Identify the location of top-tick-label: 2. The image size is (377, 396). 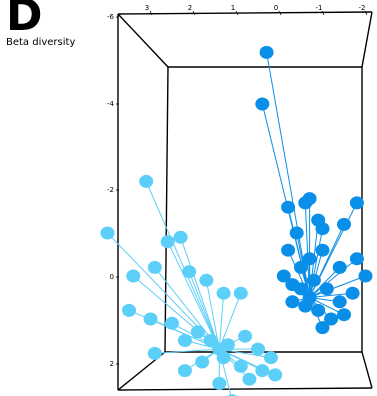
(190, 8).